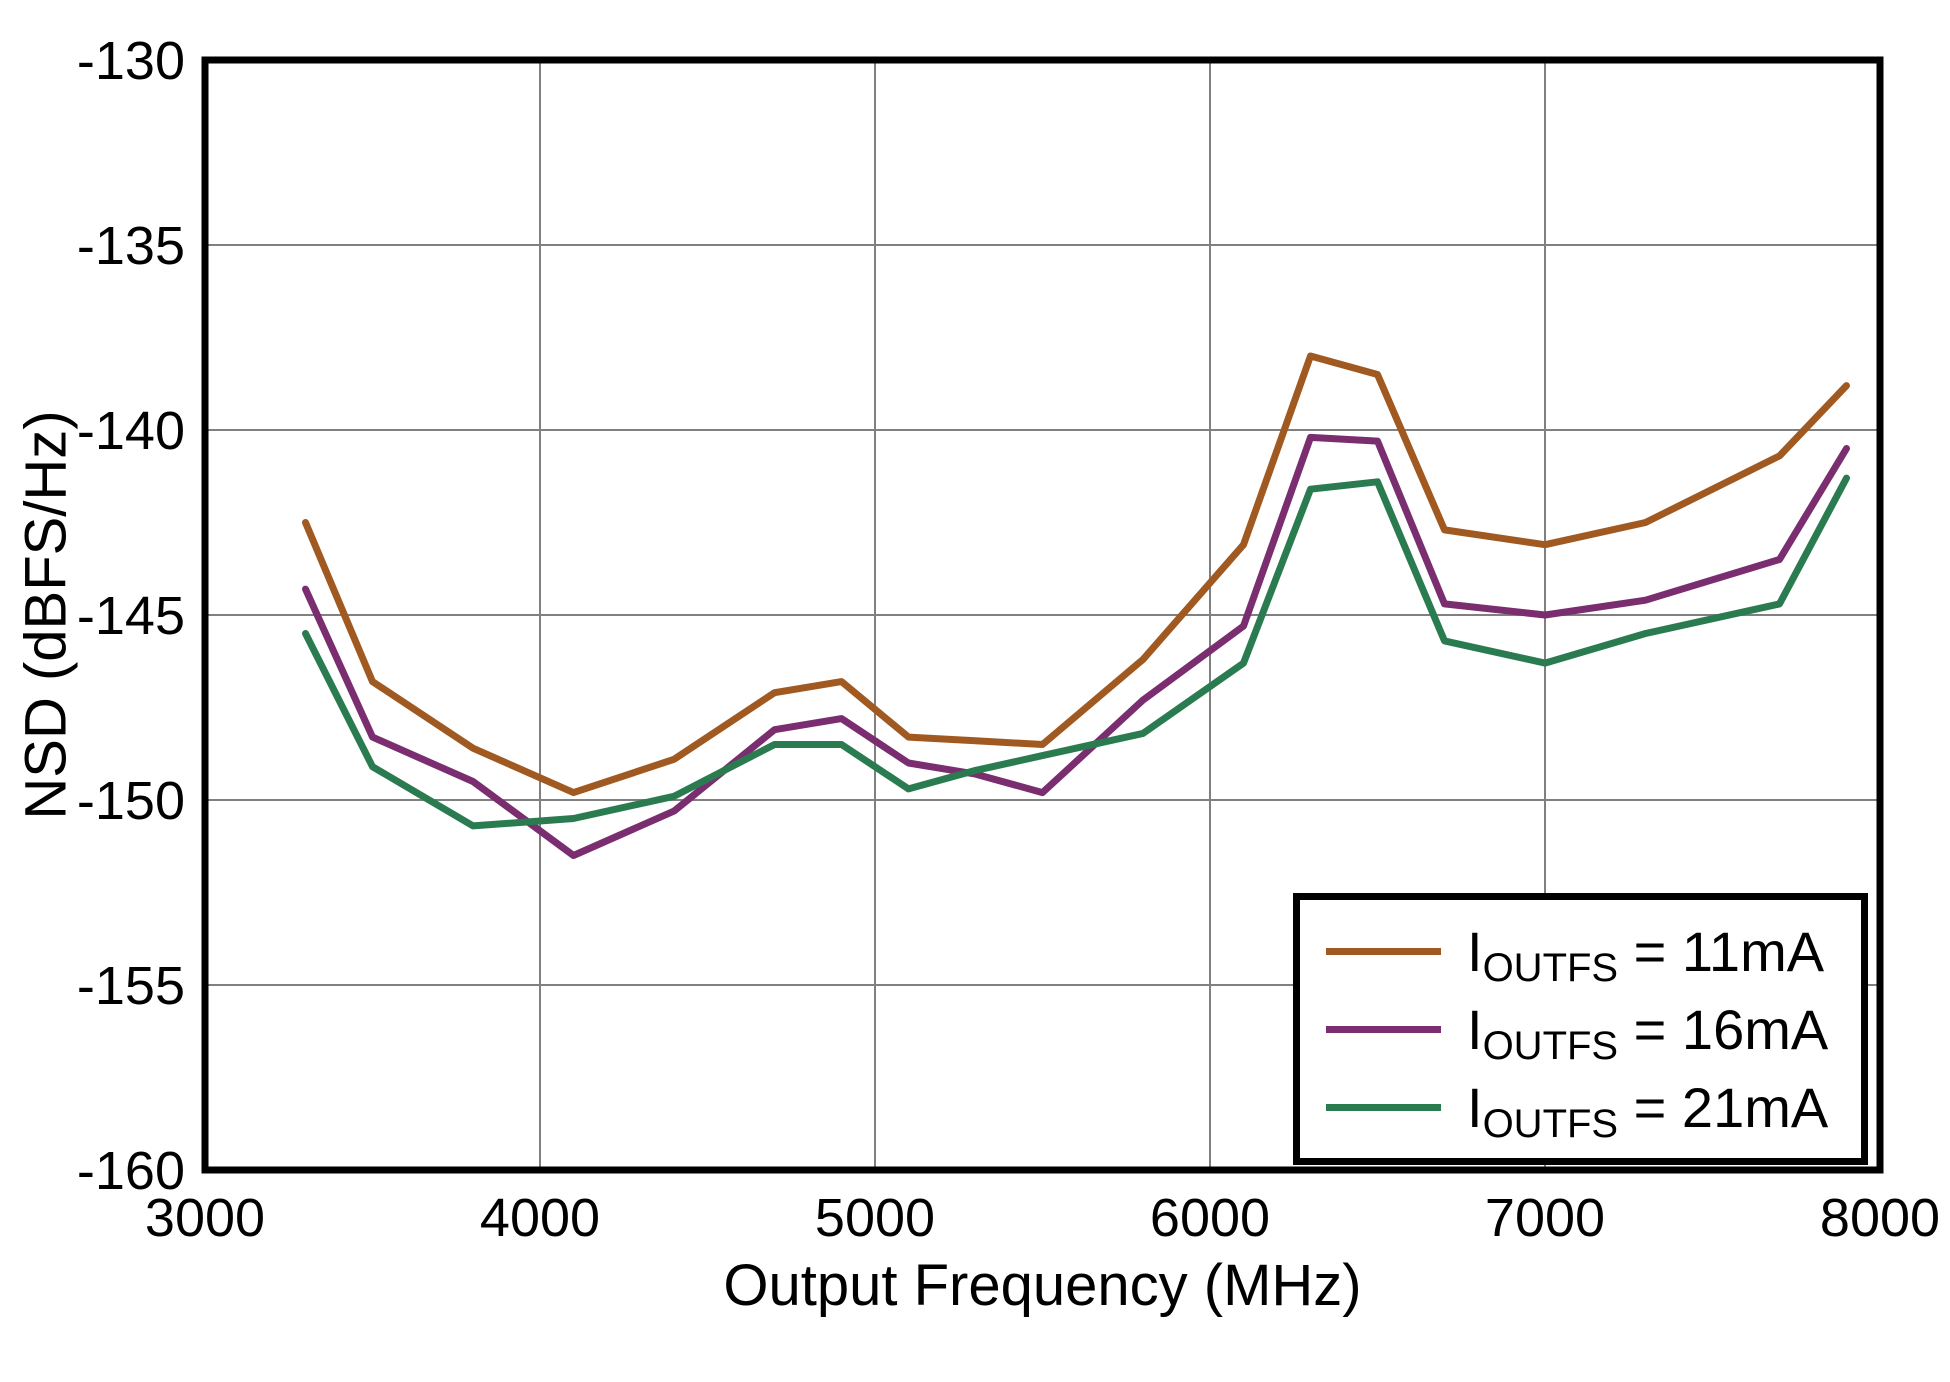 This screenshot has height=1382, width=1950. I want to click on legend-item: IOUTFS = 21mA, so click(1580, 1110).